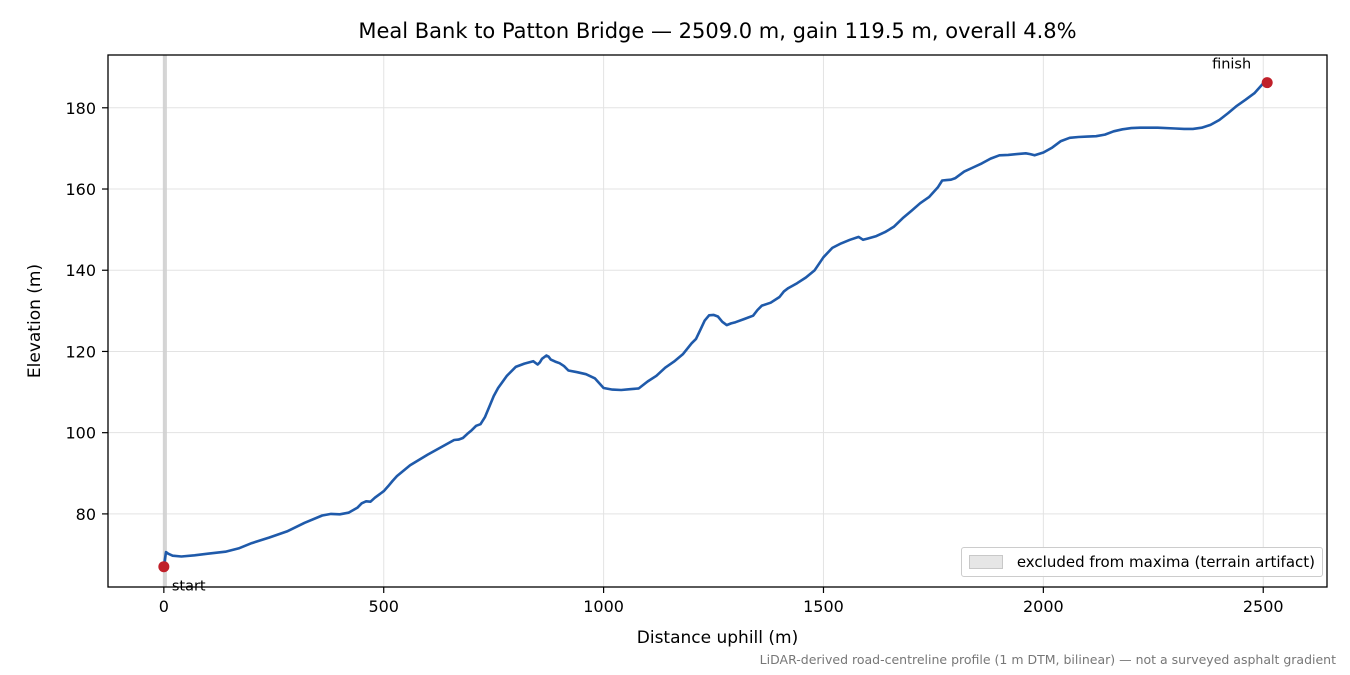 This screenshot has height=675, width=1350. I want to click on legend-swatch, so click(985, 562).